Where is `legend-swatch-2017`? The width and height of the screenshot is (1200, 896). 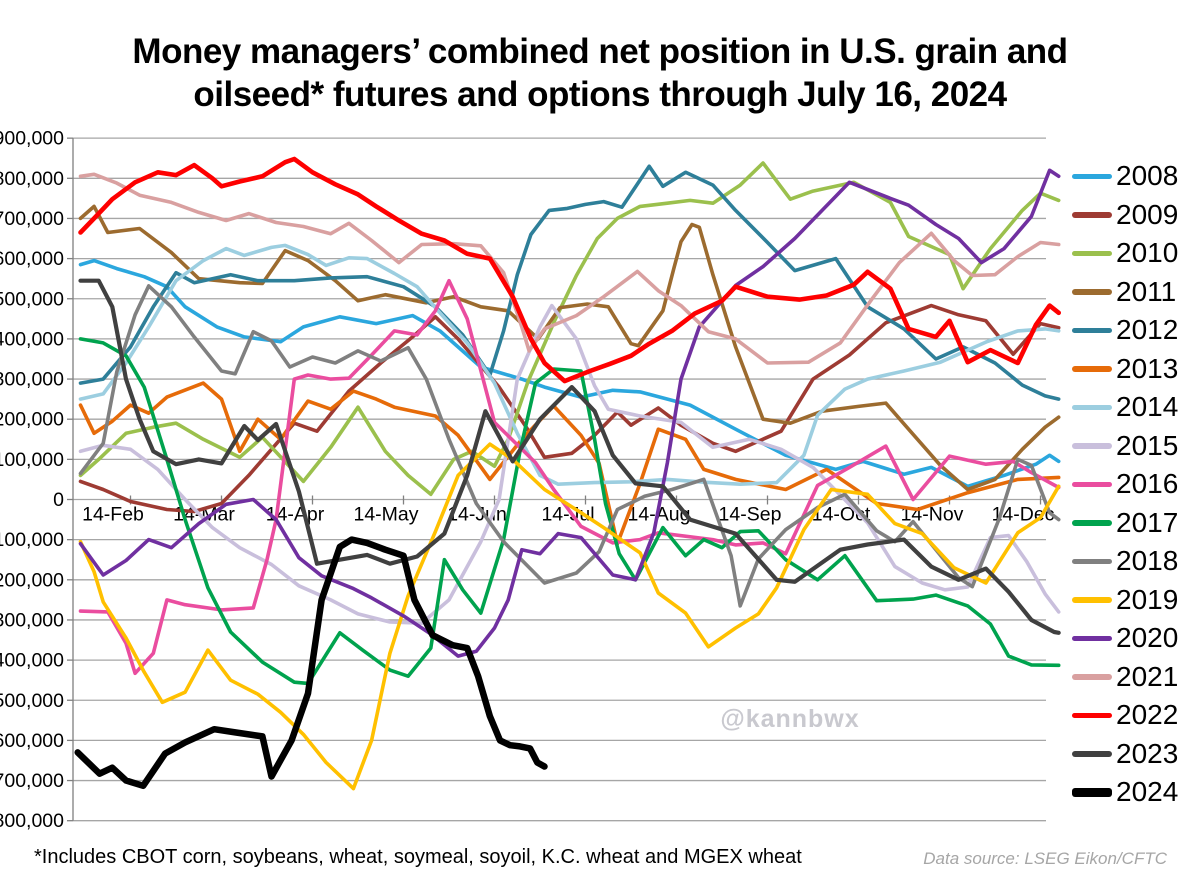
legend-swatch-2017 is located at coordinates (1092, 523).